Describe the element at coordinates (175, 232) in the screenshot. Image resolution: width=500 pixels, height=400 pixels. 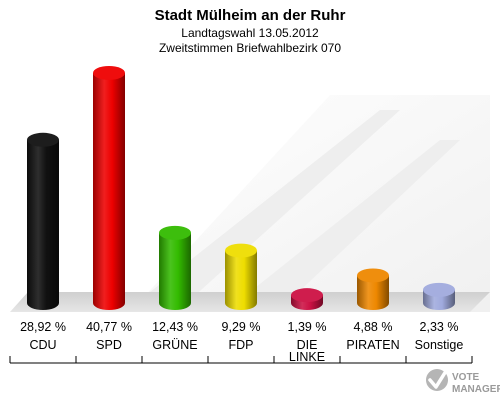
I see `bar-top-grüne` at that location.